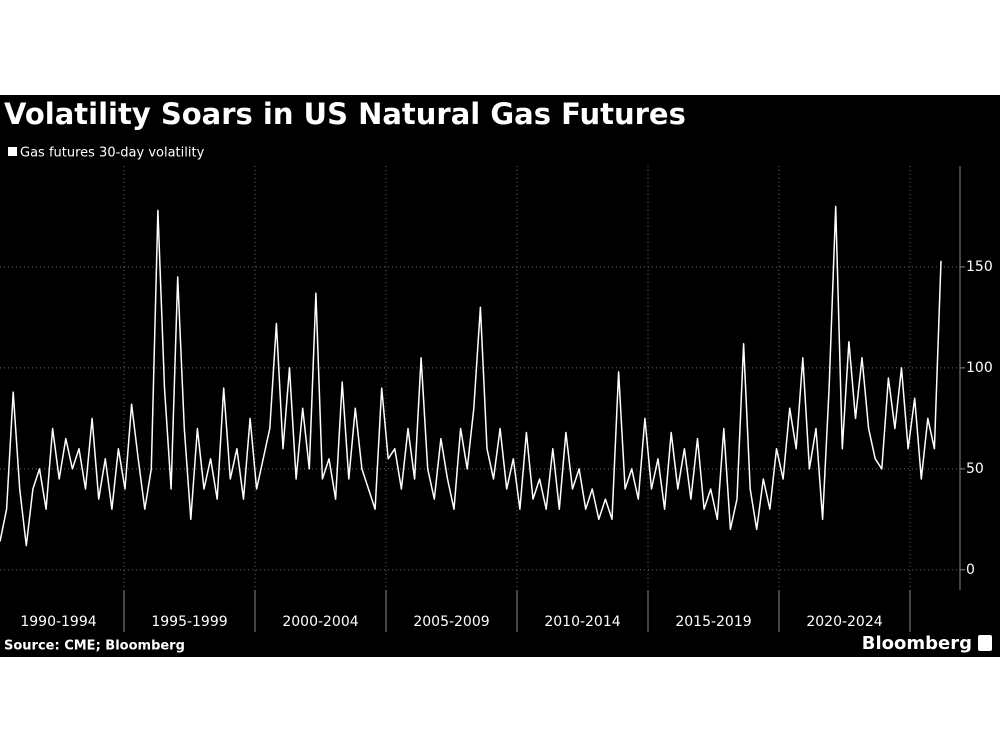 The image size is (1000, 750). What do you see at coordinates (451, 622) in the screenshot?
I see `x-tick-label: 2005-2009` at bounding box center [451, 622].